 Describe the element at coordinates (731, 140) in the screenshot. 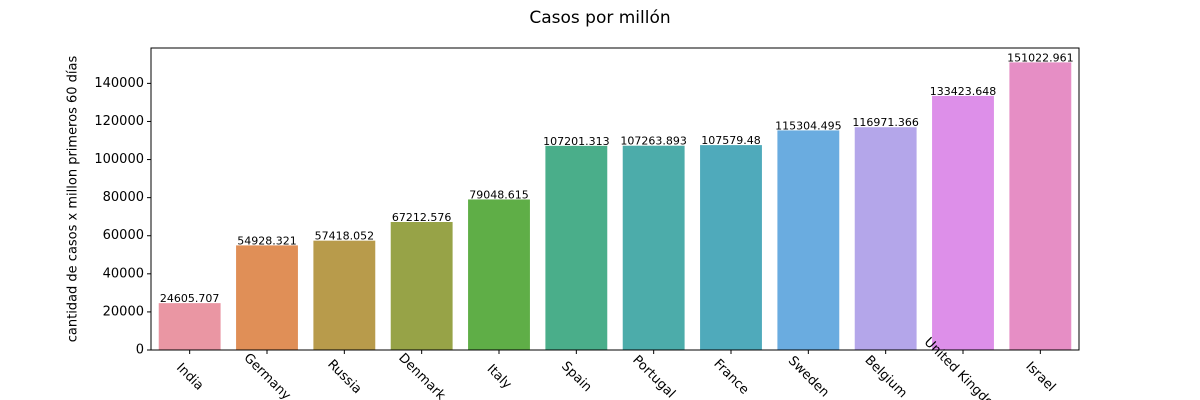

I see `value-label: 107579.48` at that location.